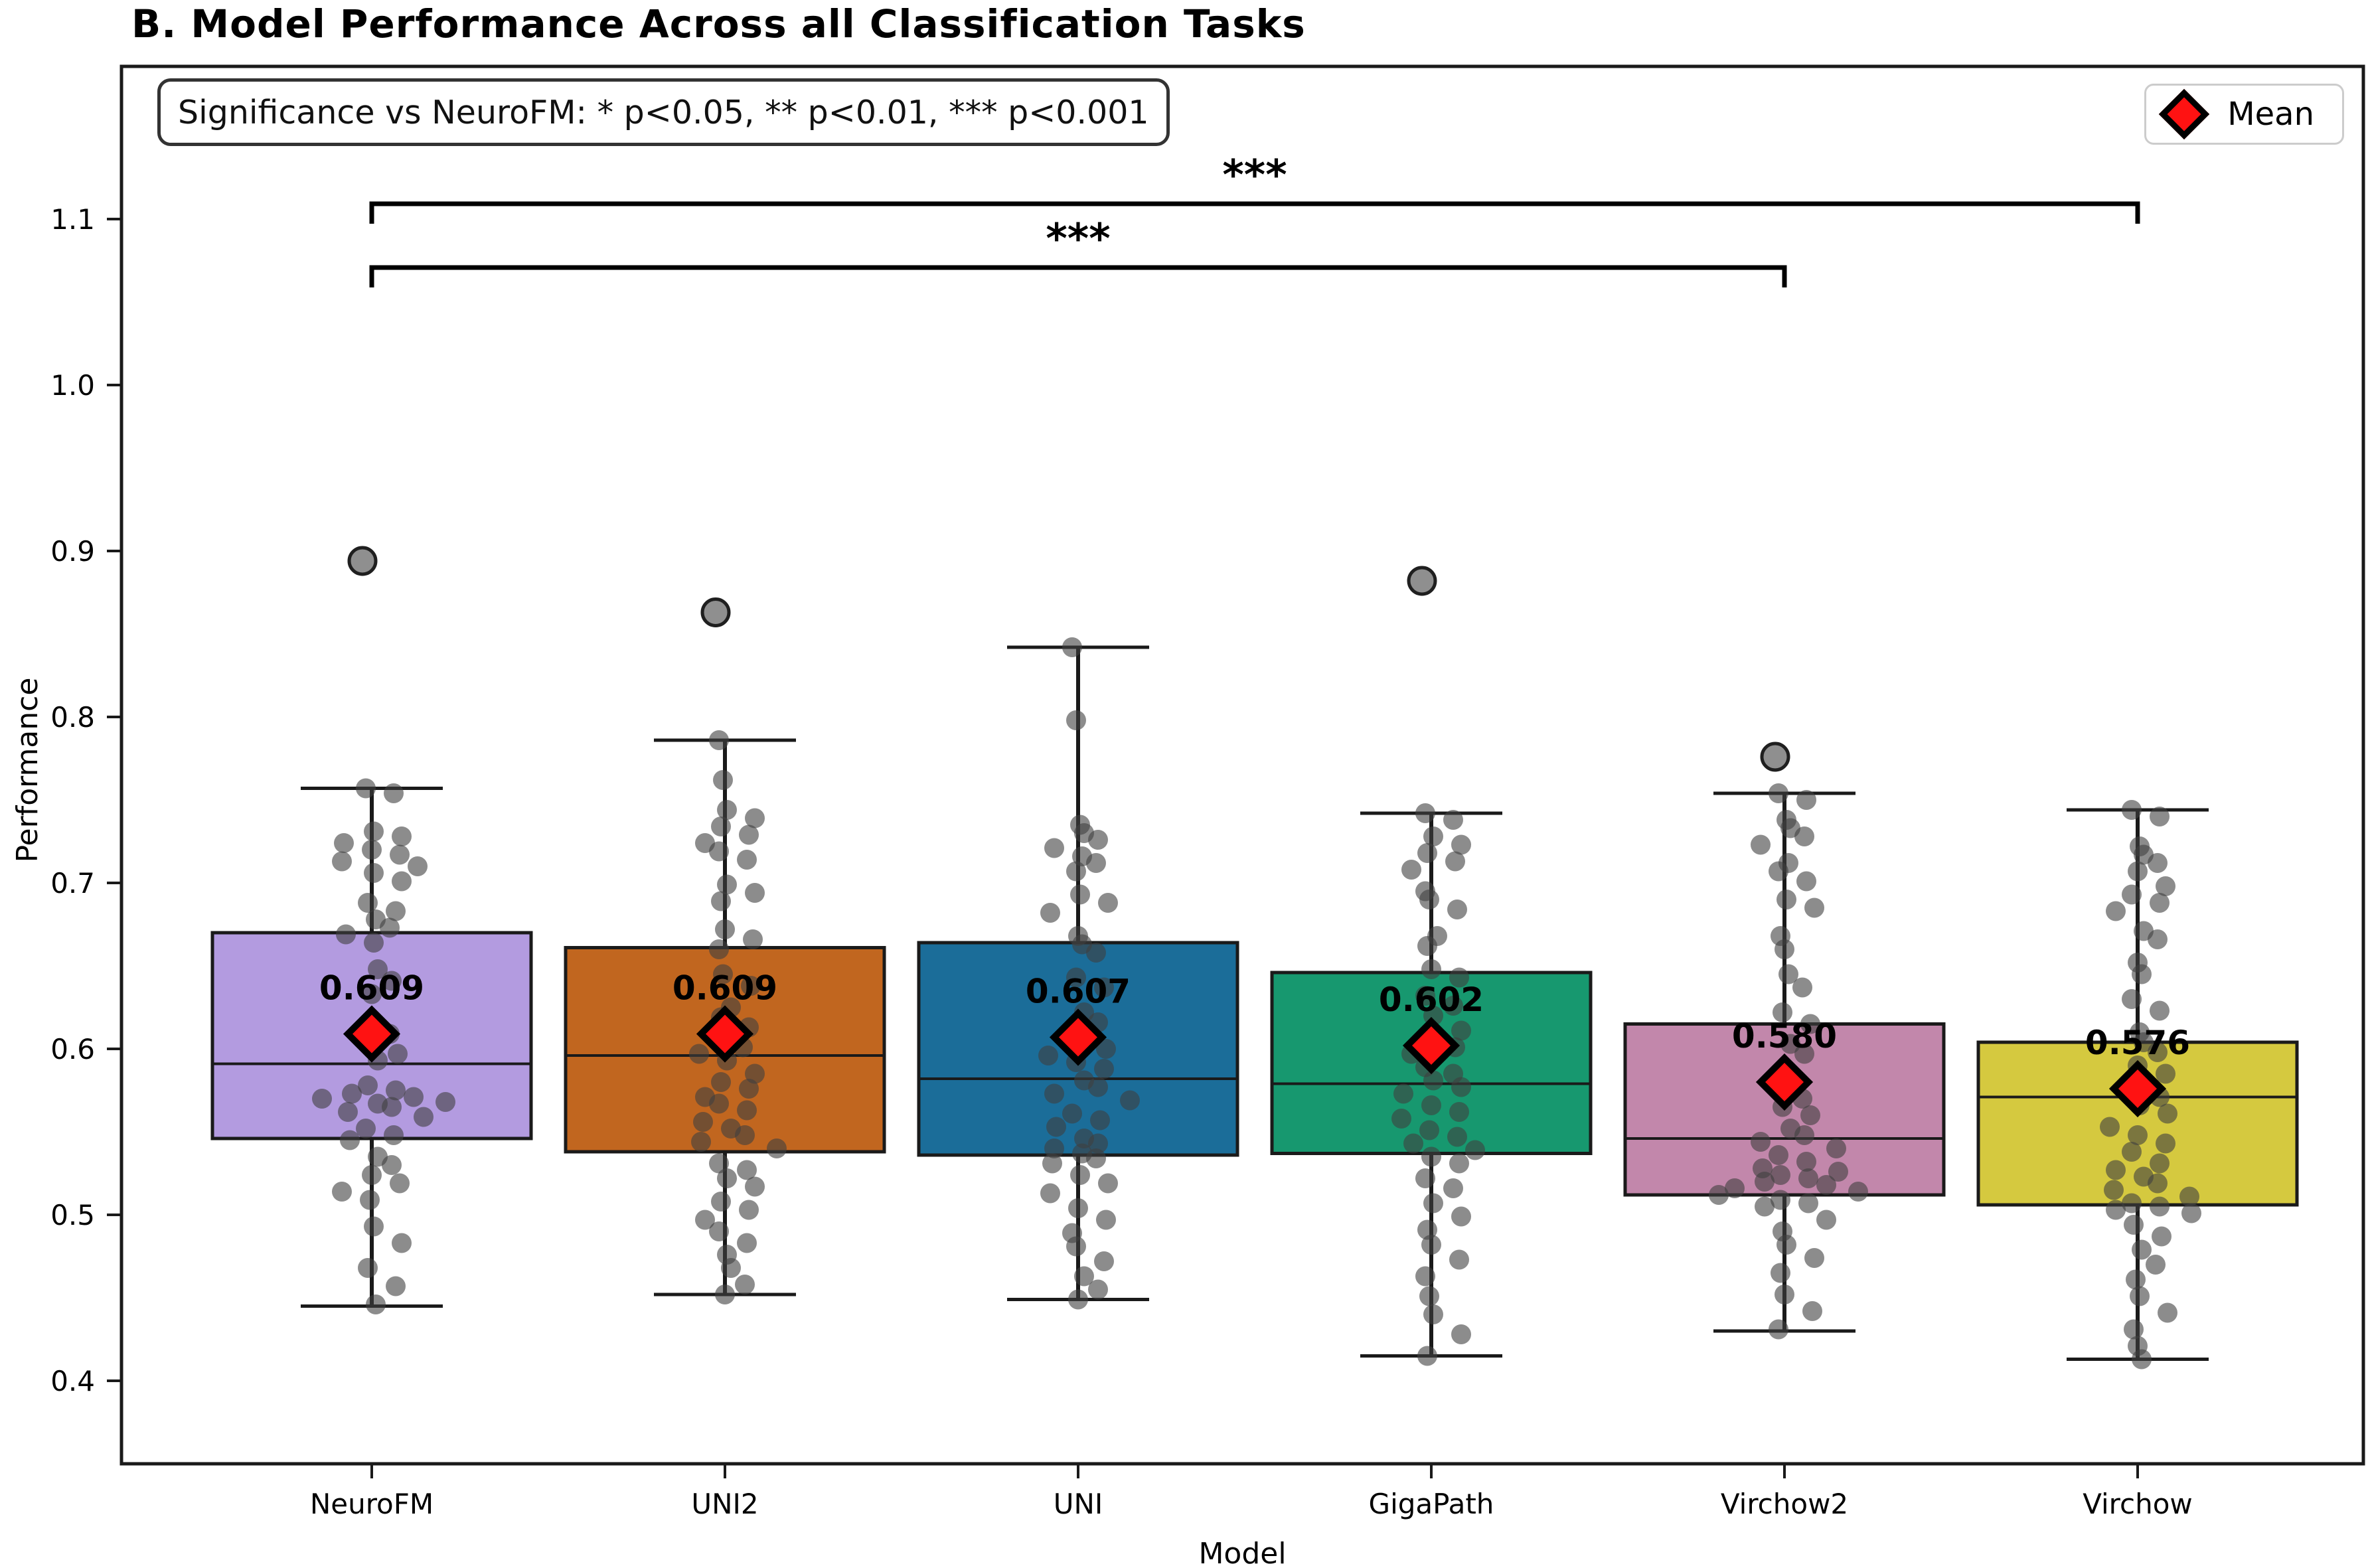  I want to click on x-tick-label-gigapath: GigaPath, so click(1431, 1504).